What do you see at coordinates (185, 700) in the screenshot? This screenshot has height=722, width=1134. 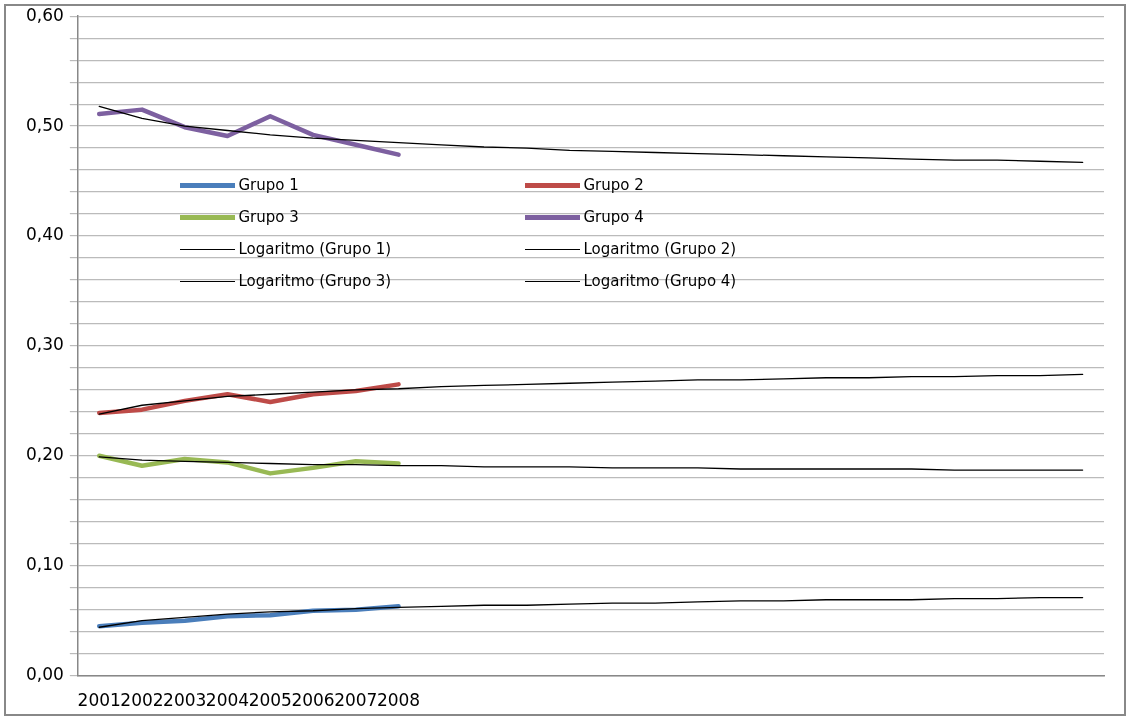 I see `x-tick-label: 2003` at bounding box center [185, 700].